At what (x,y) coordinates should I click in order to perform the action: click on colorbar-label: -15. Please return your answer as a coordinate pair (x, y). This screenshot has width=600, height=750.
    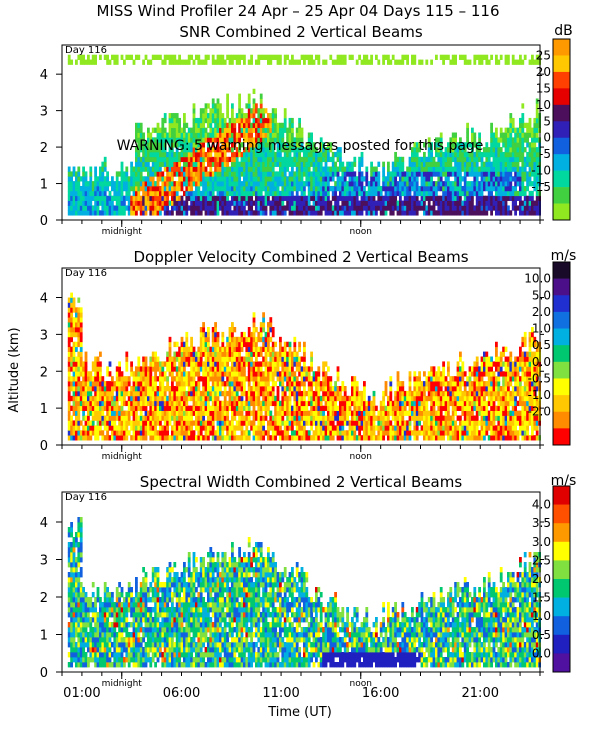
    Looking at the image, I should click on (541, 187).